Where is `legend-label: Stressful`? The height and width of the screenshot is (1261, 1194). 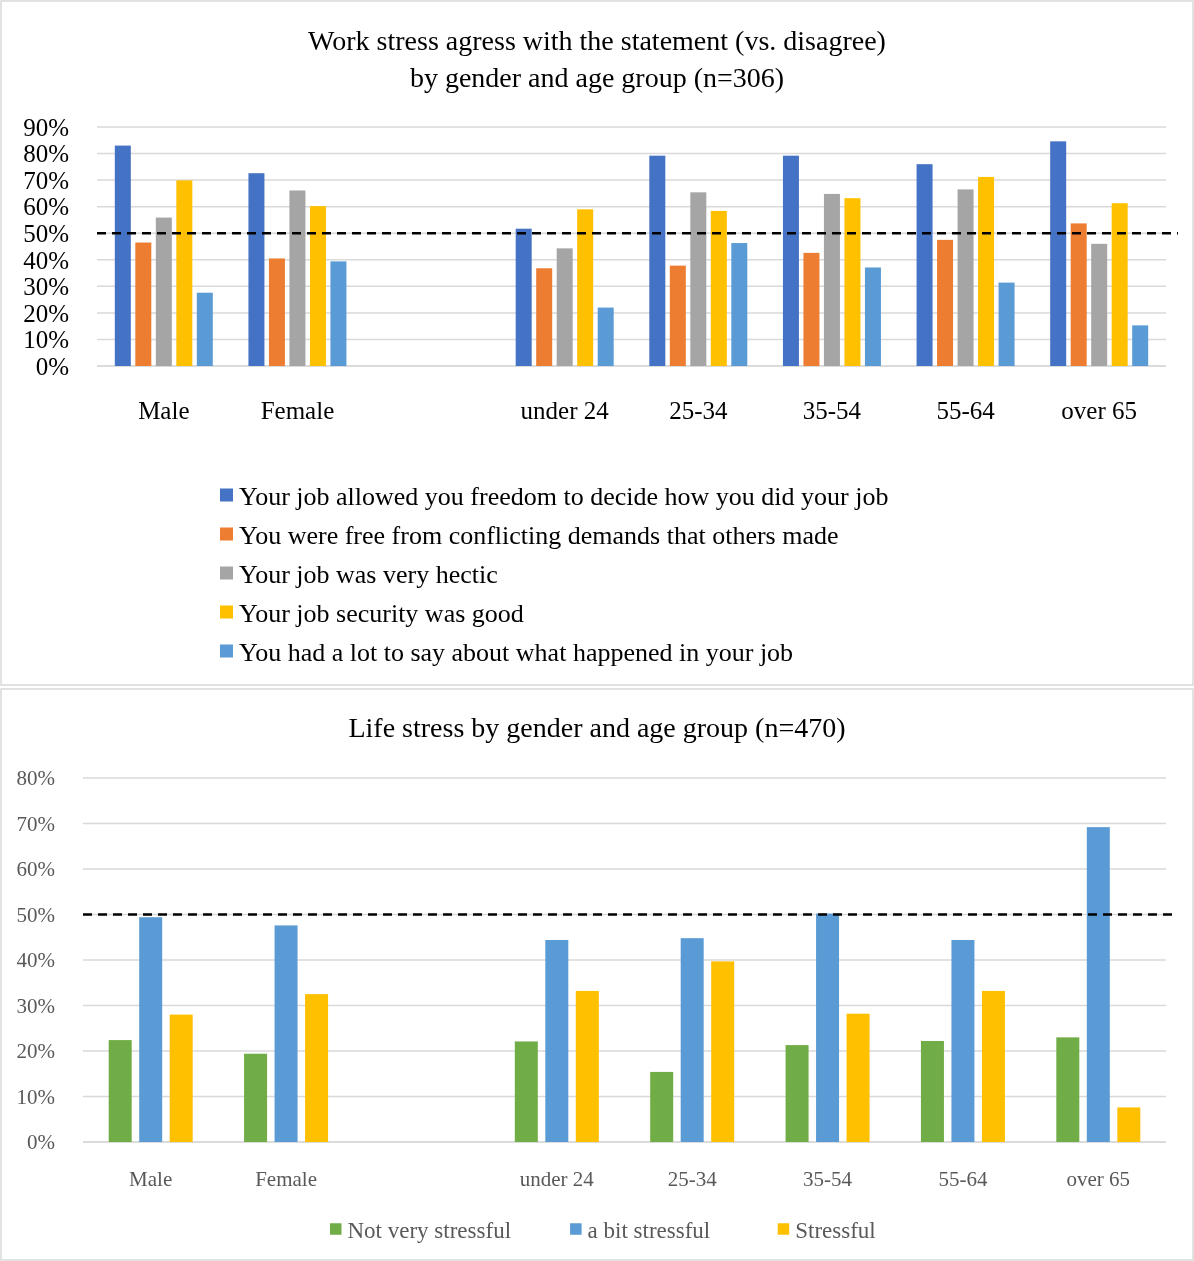 legend-label: Stressful is located at coordinates (835, 1230).